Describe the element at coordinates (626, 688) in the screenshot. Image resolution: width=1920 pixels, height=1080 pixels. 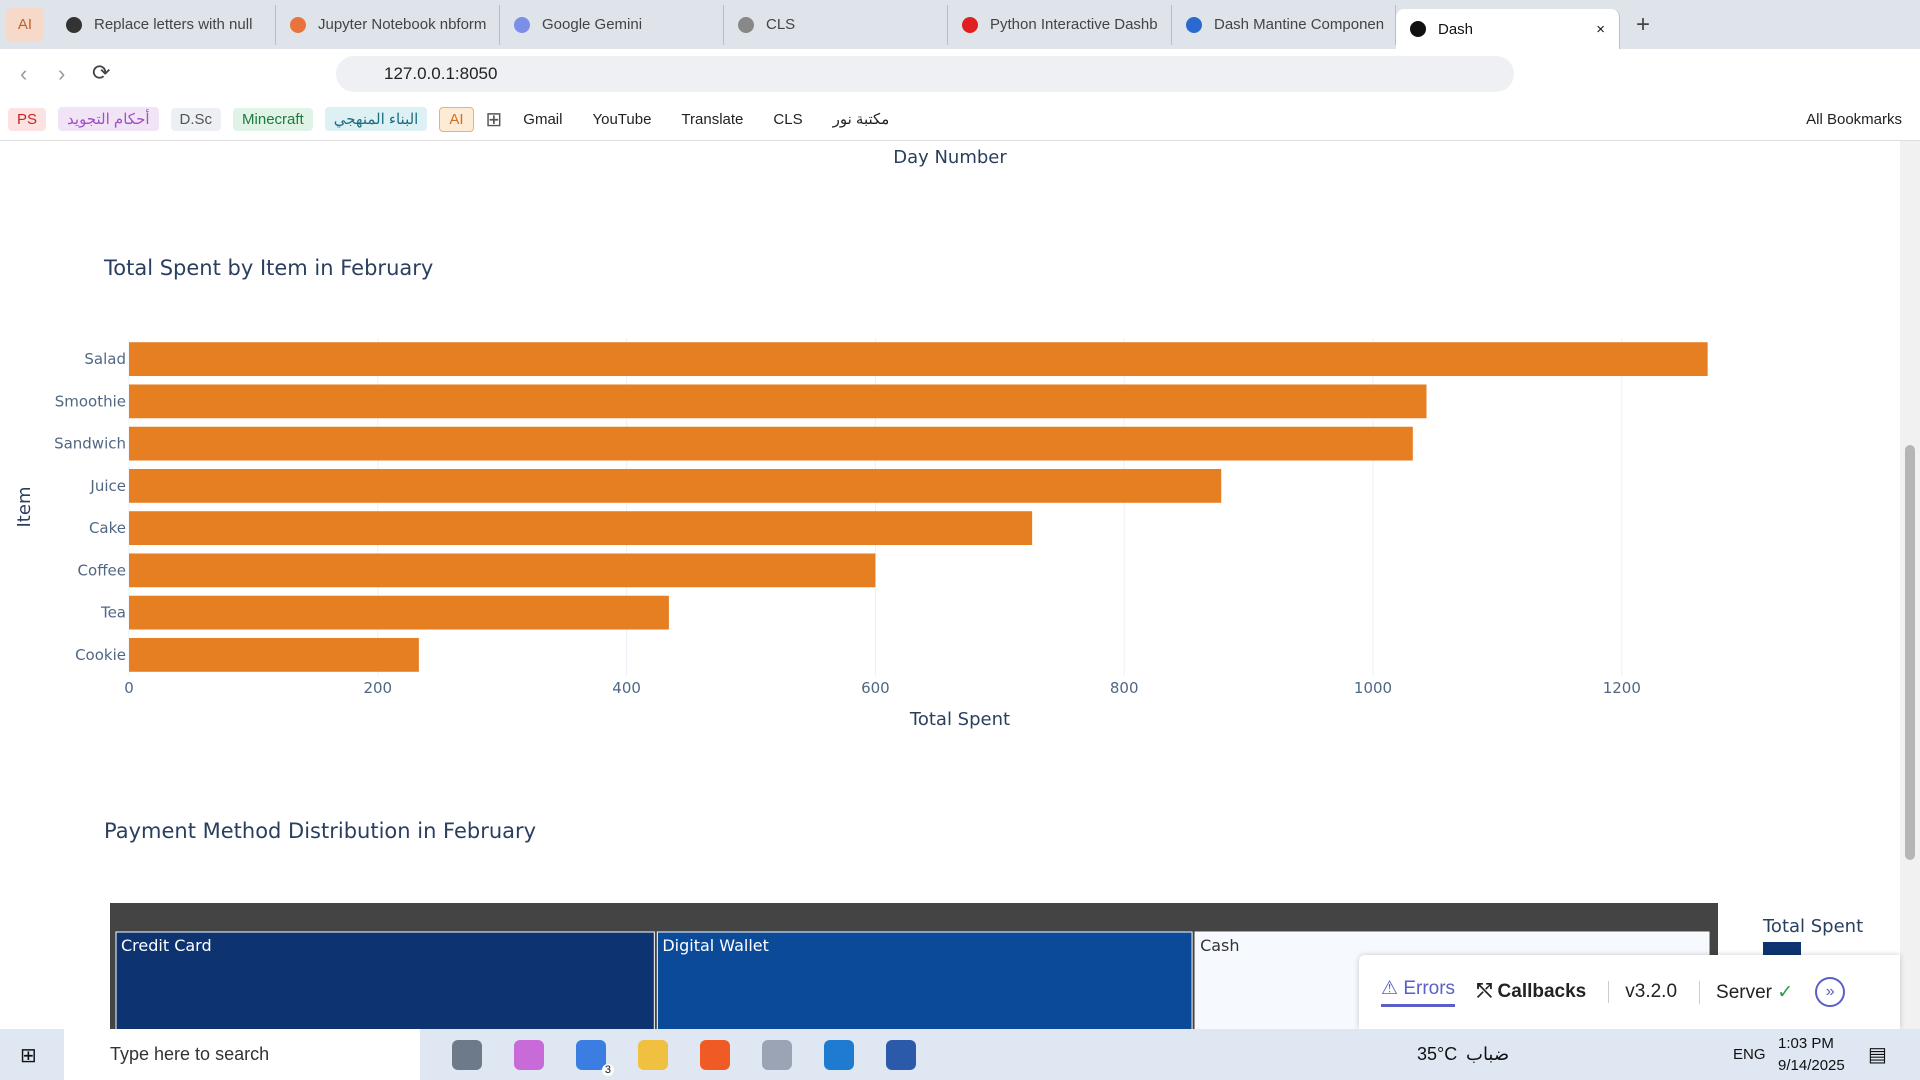
I see `x-tick-label: 400` at that location.